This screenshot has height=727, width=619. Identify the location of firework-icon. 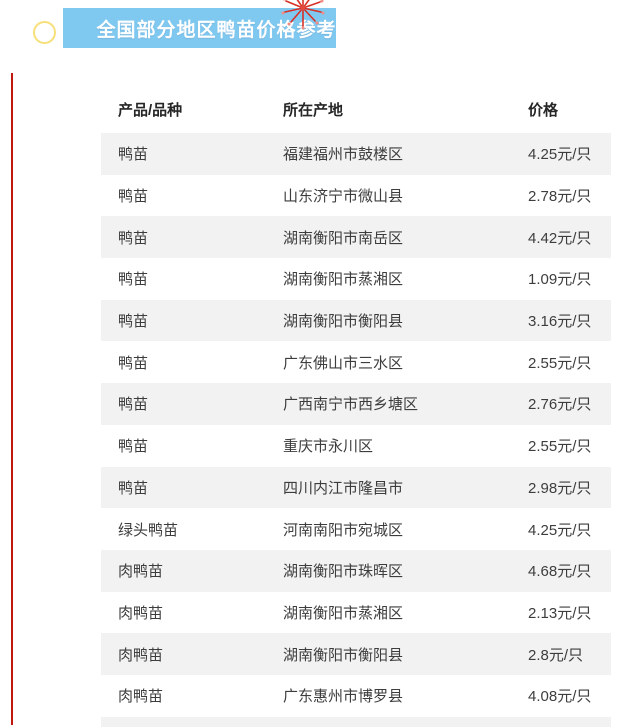
(303, 15).